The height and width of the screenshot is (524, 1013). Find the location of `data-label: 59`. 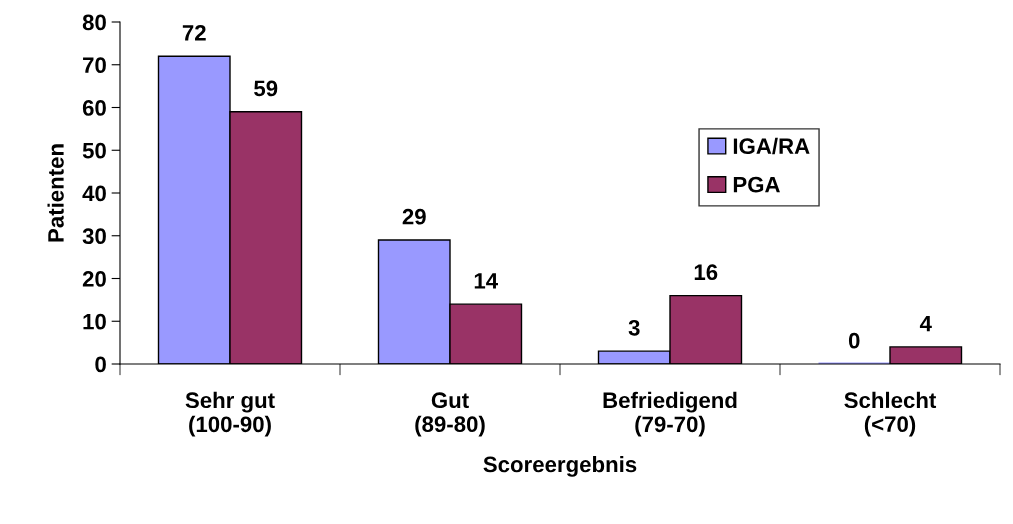

data-label: 59 is located at coordinates (266, 88).